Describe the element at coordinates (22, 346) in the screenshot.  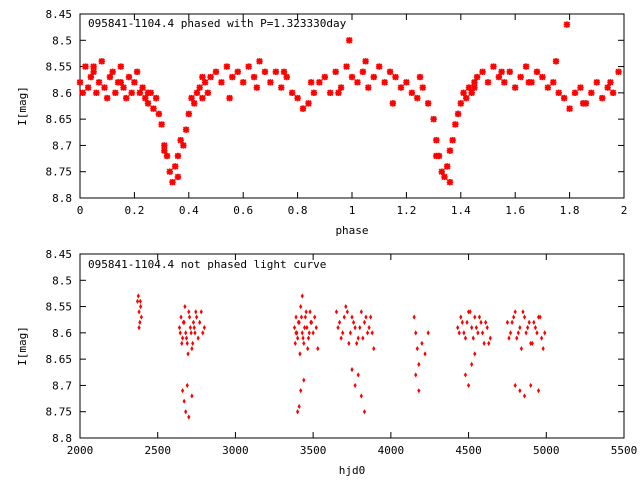
I see `y-axis-label: I[mag]` at that location.